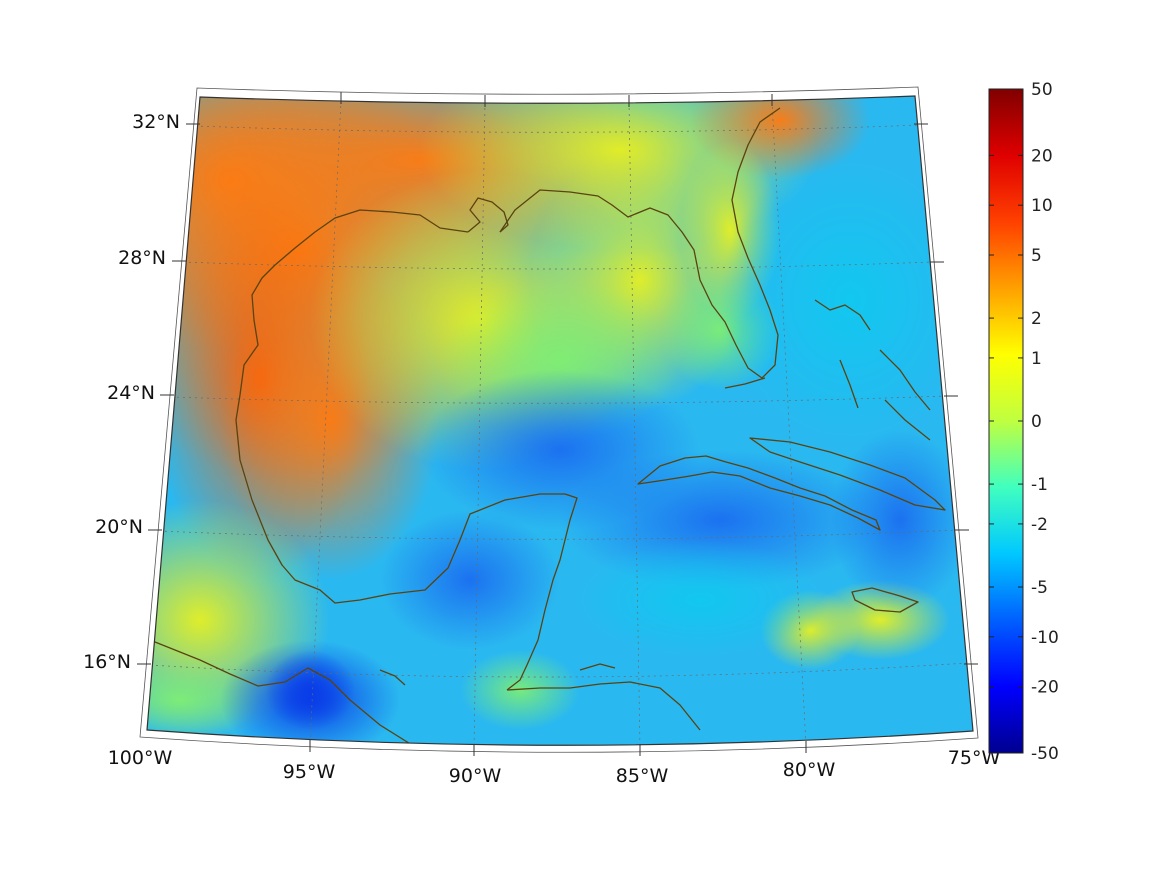 This screenshot has width=1167, height=875. Describe the element at coordinates (475, 776) in the screenshot. I see `lon-label-90w: 90°W` at that location.